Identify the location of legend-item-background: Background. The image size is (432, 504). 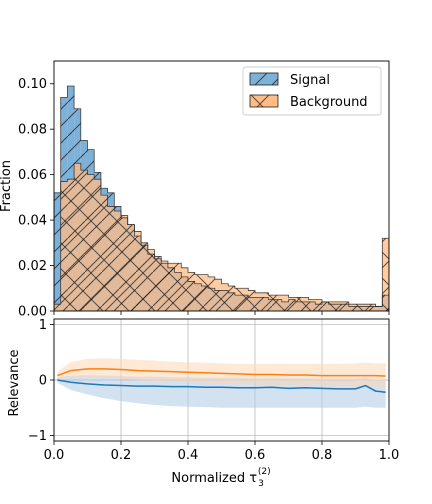
(308, 102).